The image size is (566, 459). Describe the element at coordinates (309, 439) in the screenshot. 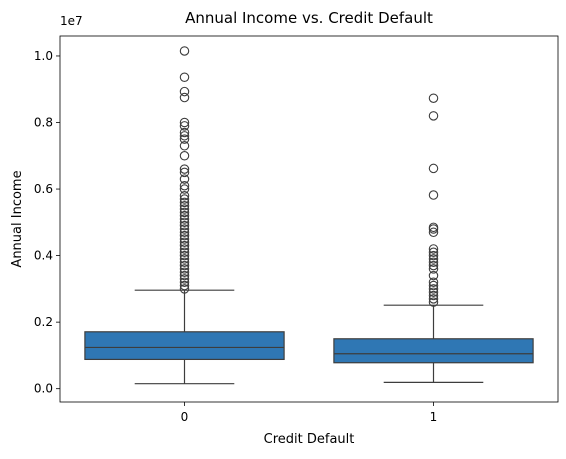

I see `x-axis-label: Credit Default` at that location.